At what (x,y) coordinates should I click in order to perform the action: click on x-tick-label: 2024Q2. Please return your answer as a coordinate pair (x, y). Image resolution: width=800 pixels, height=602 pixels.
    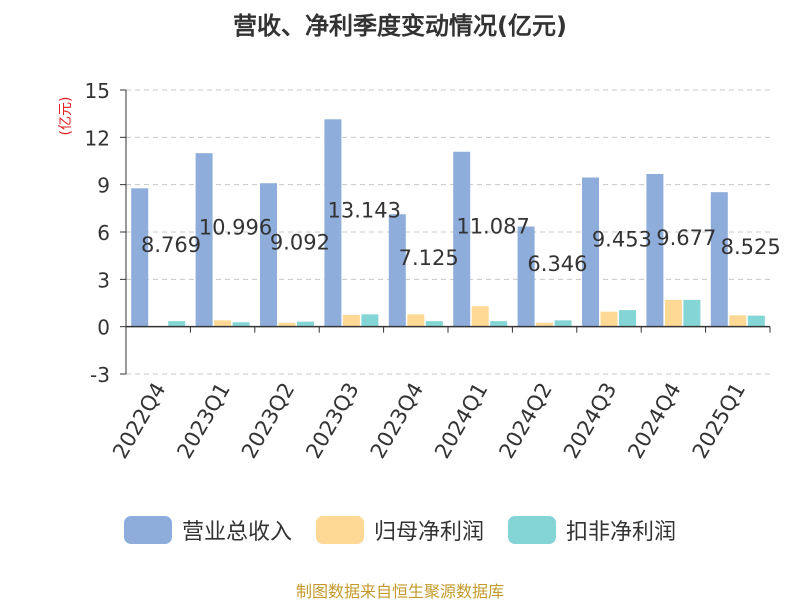
    Looking at the image, I should click on (525, 421).